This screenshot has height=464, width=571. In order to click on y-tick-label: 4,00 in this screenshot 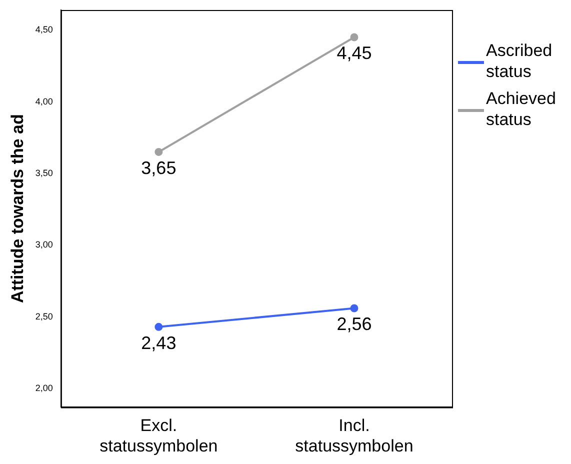, I will do `click(44, 101)`.